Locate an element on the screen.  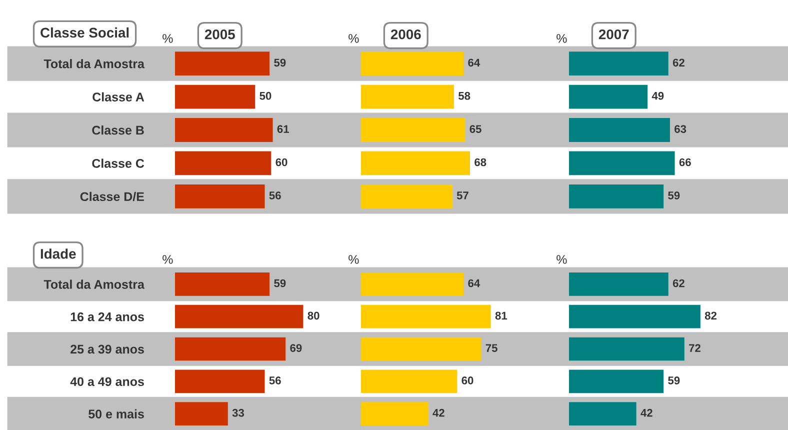
data-label: 50 is located at coordinates (266, 96).